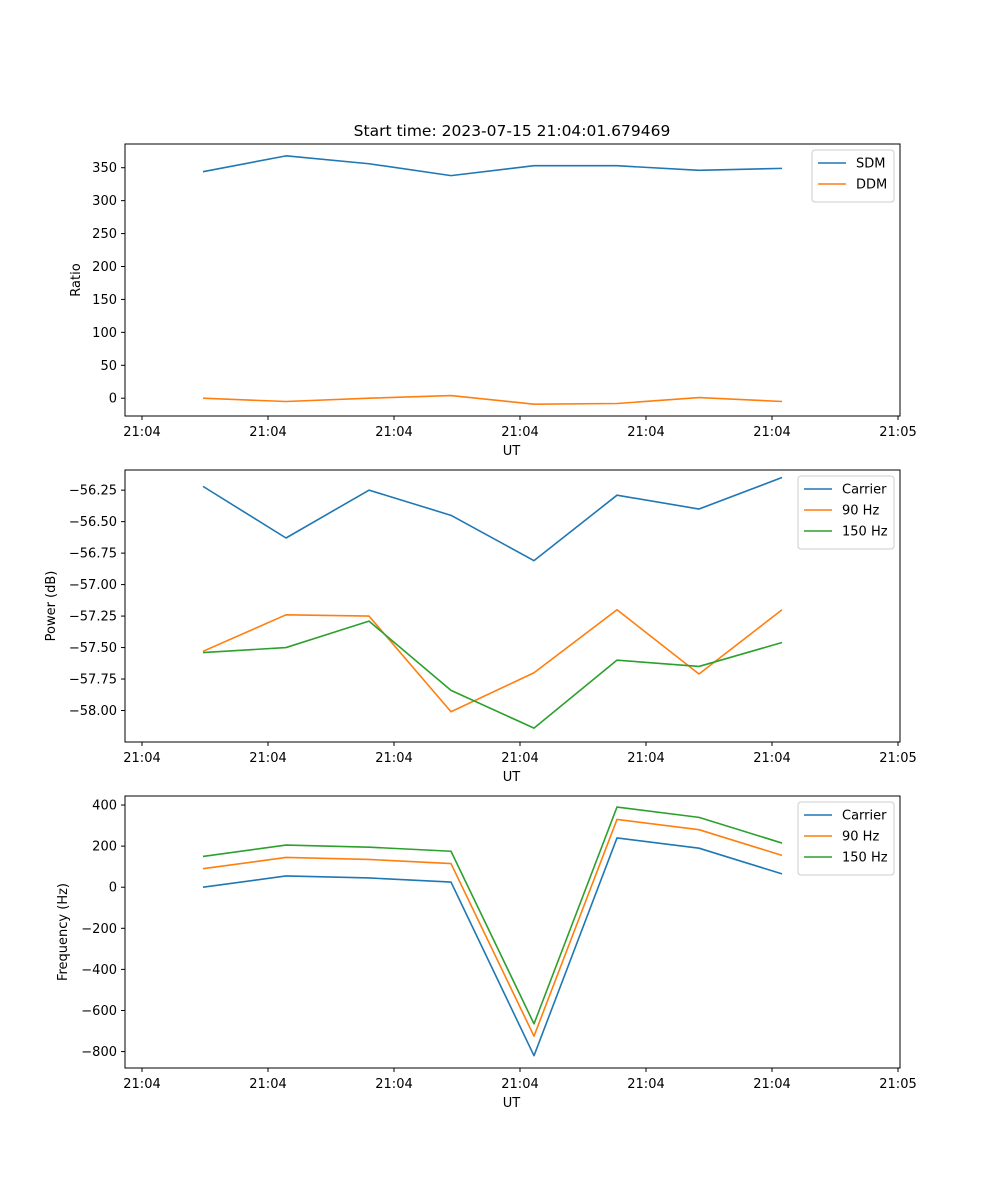  Describe the element at coordinates (93, 491) in the screenshot. I see `y-tick-label: −56.25` at that location.